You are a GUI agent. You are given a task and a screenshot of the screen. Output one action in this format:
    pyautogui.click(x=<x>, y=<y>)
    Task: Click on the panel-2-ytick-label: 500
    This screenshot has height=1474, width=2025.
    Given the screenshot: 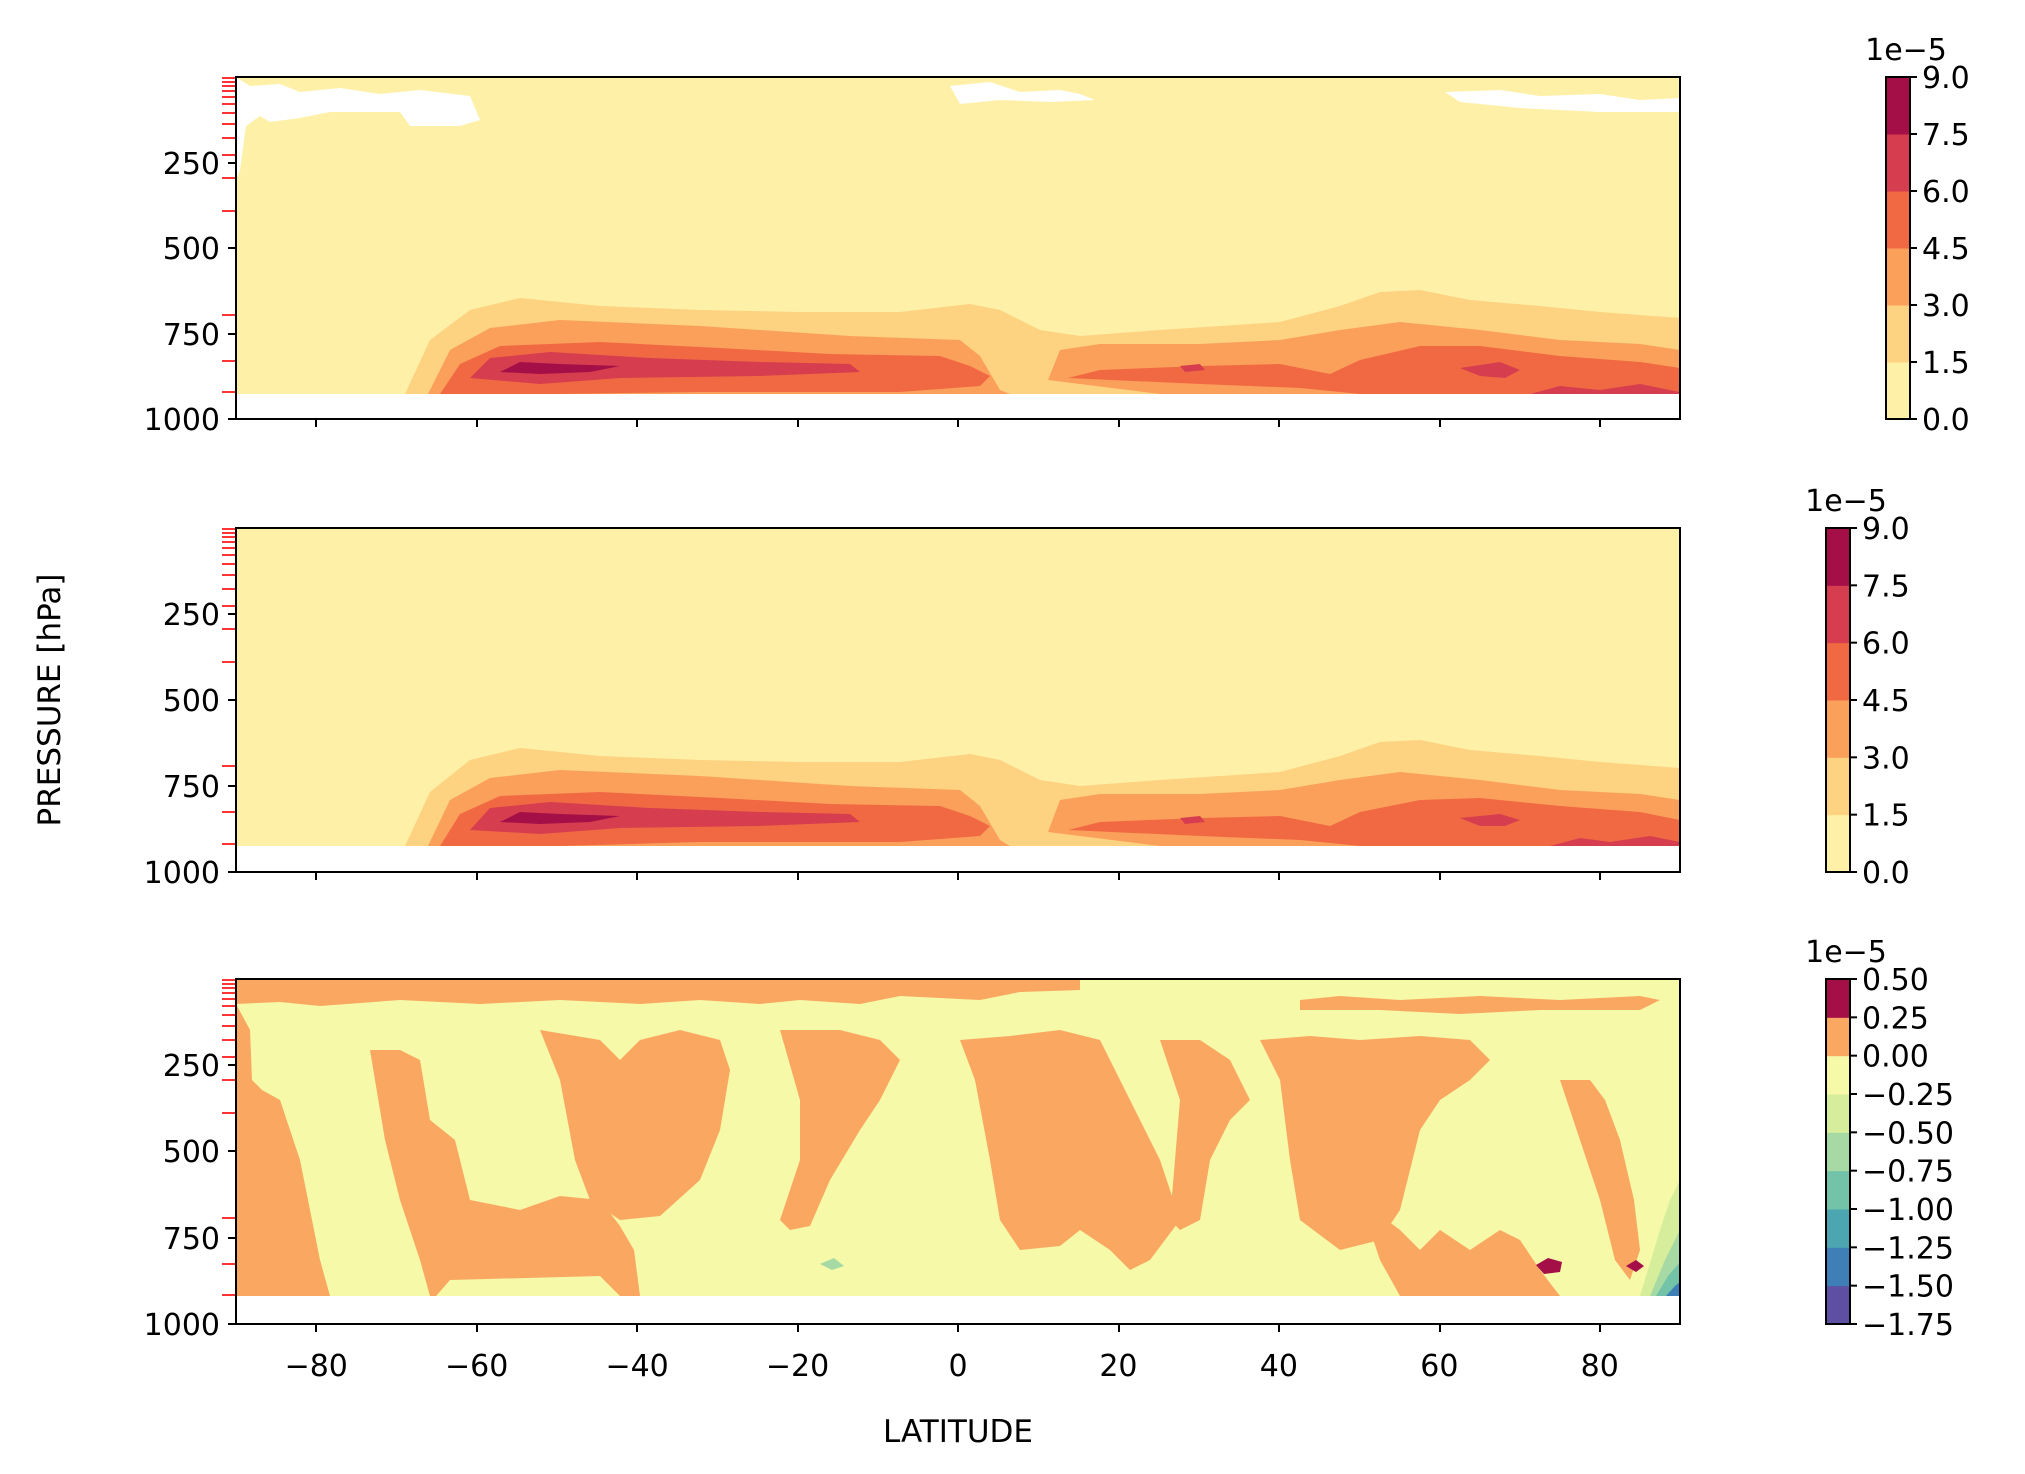 What is the action you would take?
    pyautogui.click(x=191, y=701)
    